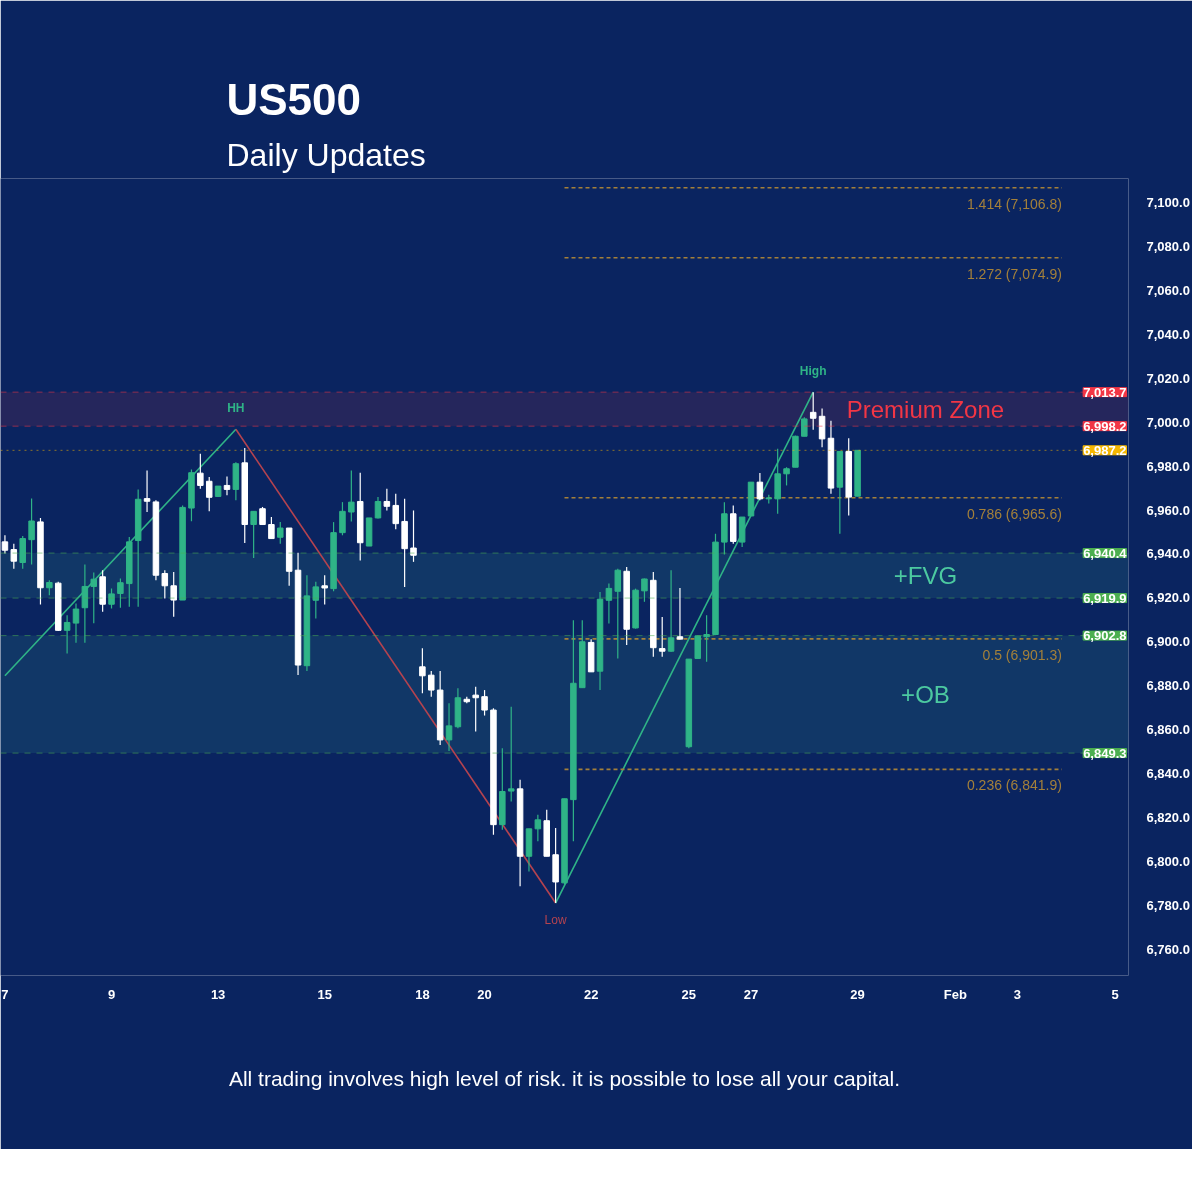  What do you see at coordinates (1168, 290) in the screenshot?
I see `y-tick-label: 7,060.0` at bounding box center [1168, 290].